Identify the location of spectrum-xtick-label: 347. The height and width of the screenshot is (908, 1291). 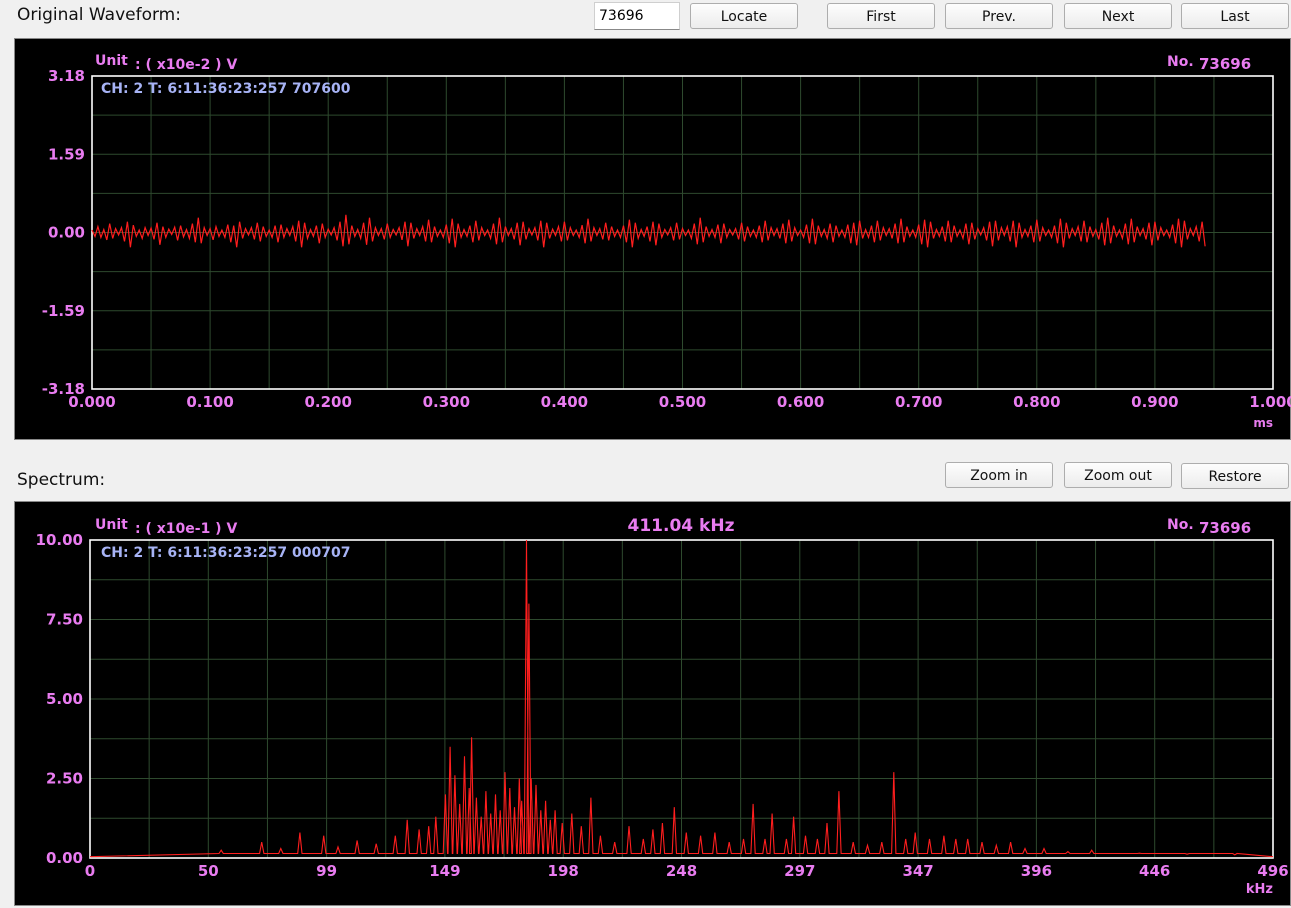
(917, 871).